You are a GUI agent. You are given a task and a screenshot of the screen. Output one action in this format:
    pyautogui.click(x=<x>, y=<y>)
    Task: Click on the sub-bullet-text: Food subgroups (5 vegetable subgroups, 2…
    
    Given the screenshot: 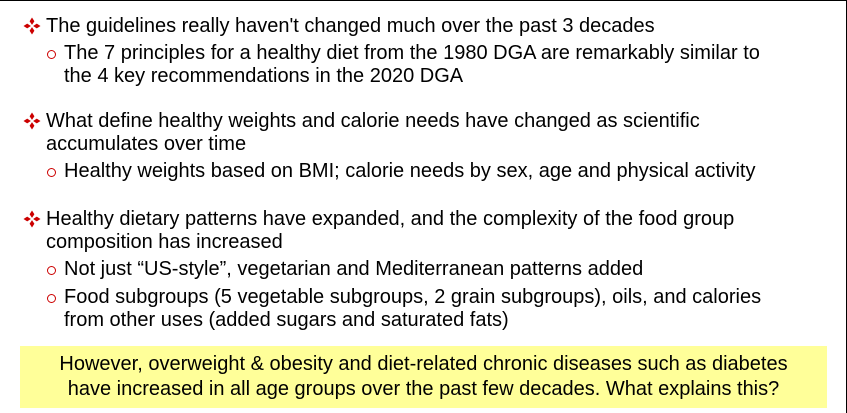 What is the action you would take?
    pyautogui.click(x=449, y=309)
    